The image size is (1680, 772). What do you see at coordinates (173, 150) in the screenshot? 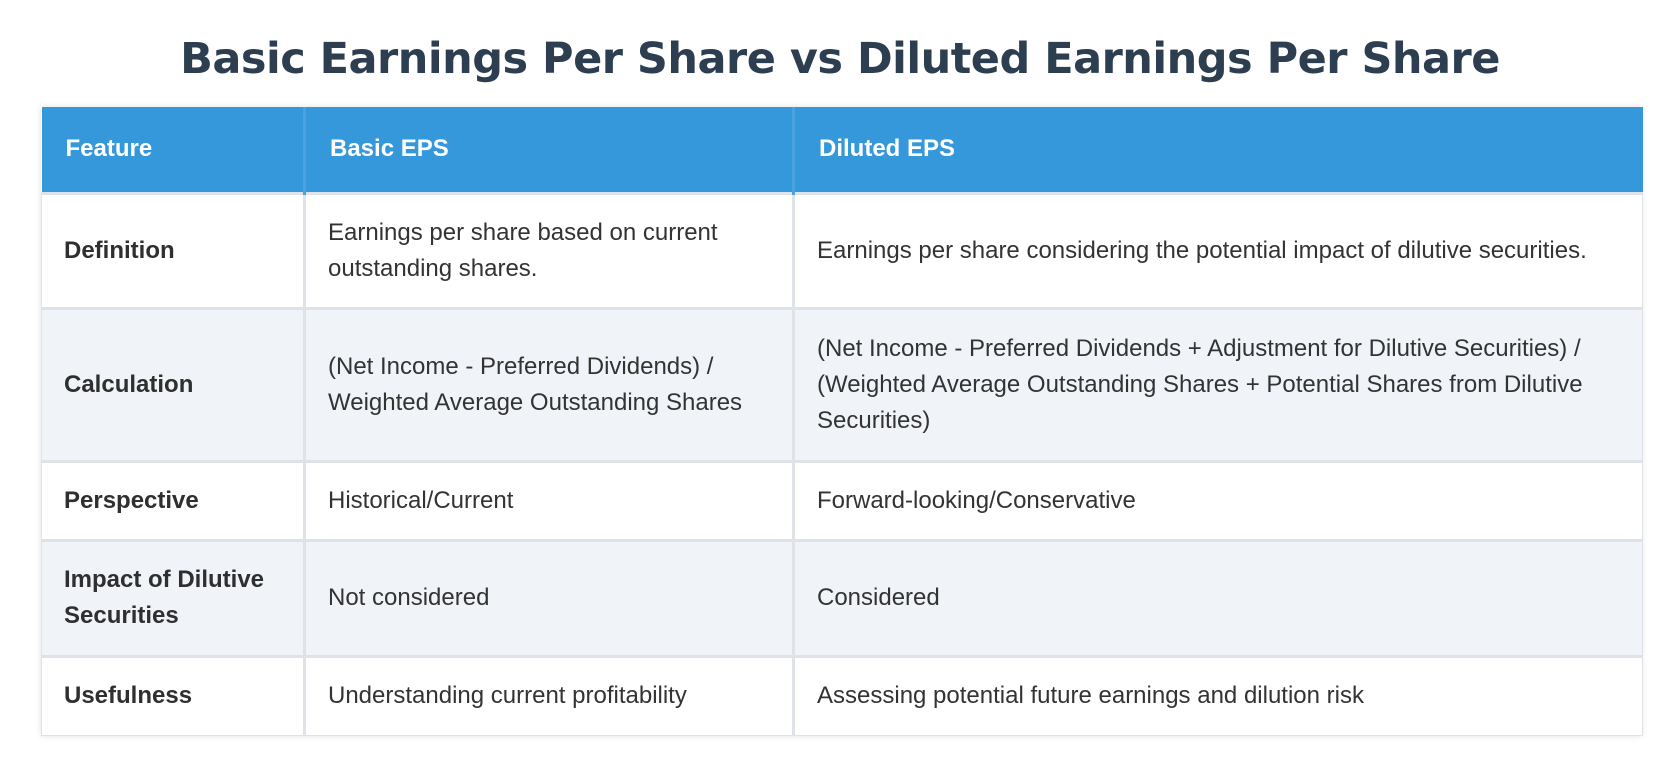
I see `header-feature: Feature` at bounding box center [173, 150].